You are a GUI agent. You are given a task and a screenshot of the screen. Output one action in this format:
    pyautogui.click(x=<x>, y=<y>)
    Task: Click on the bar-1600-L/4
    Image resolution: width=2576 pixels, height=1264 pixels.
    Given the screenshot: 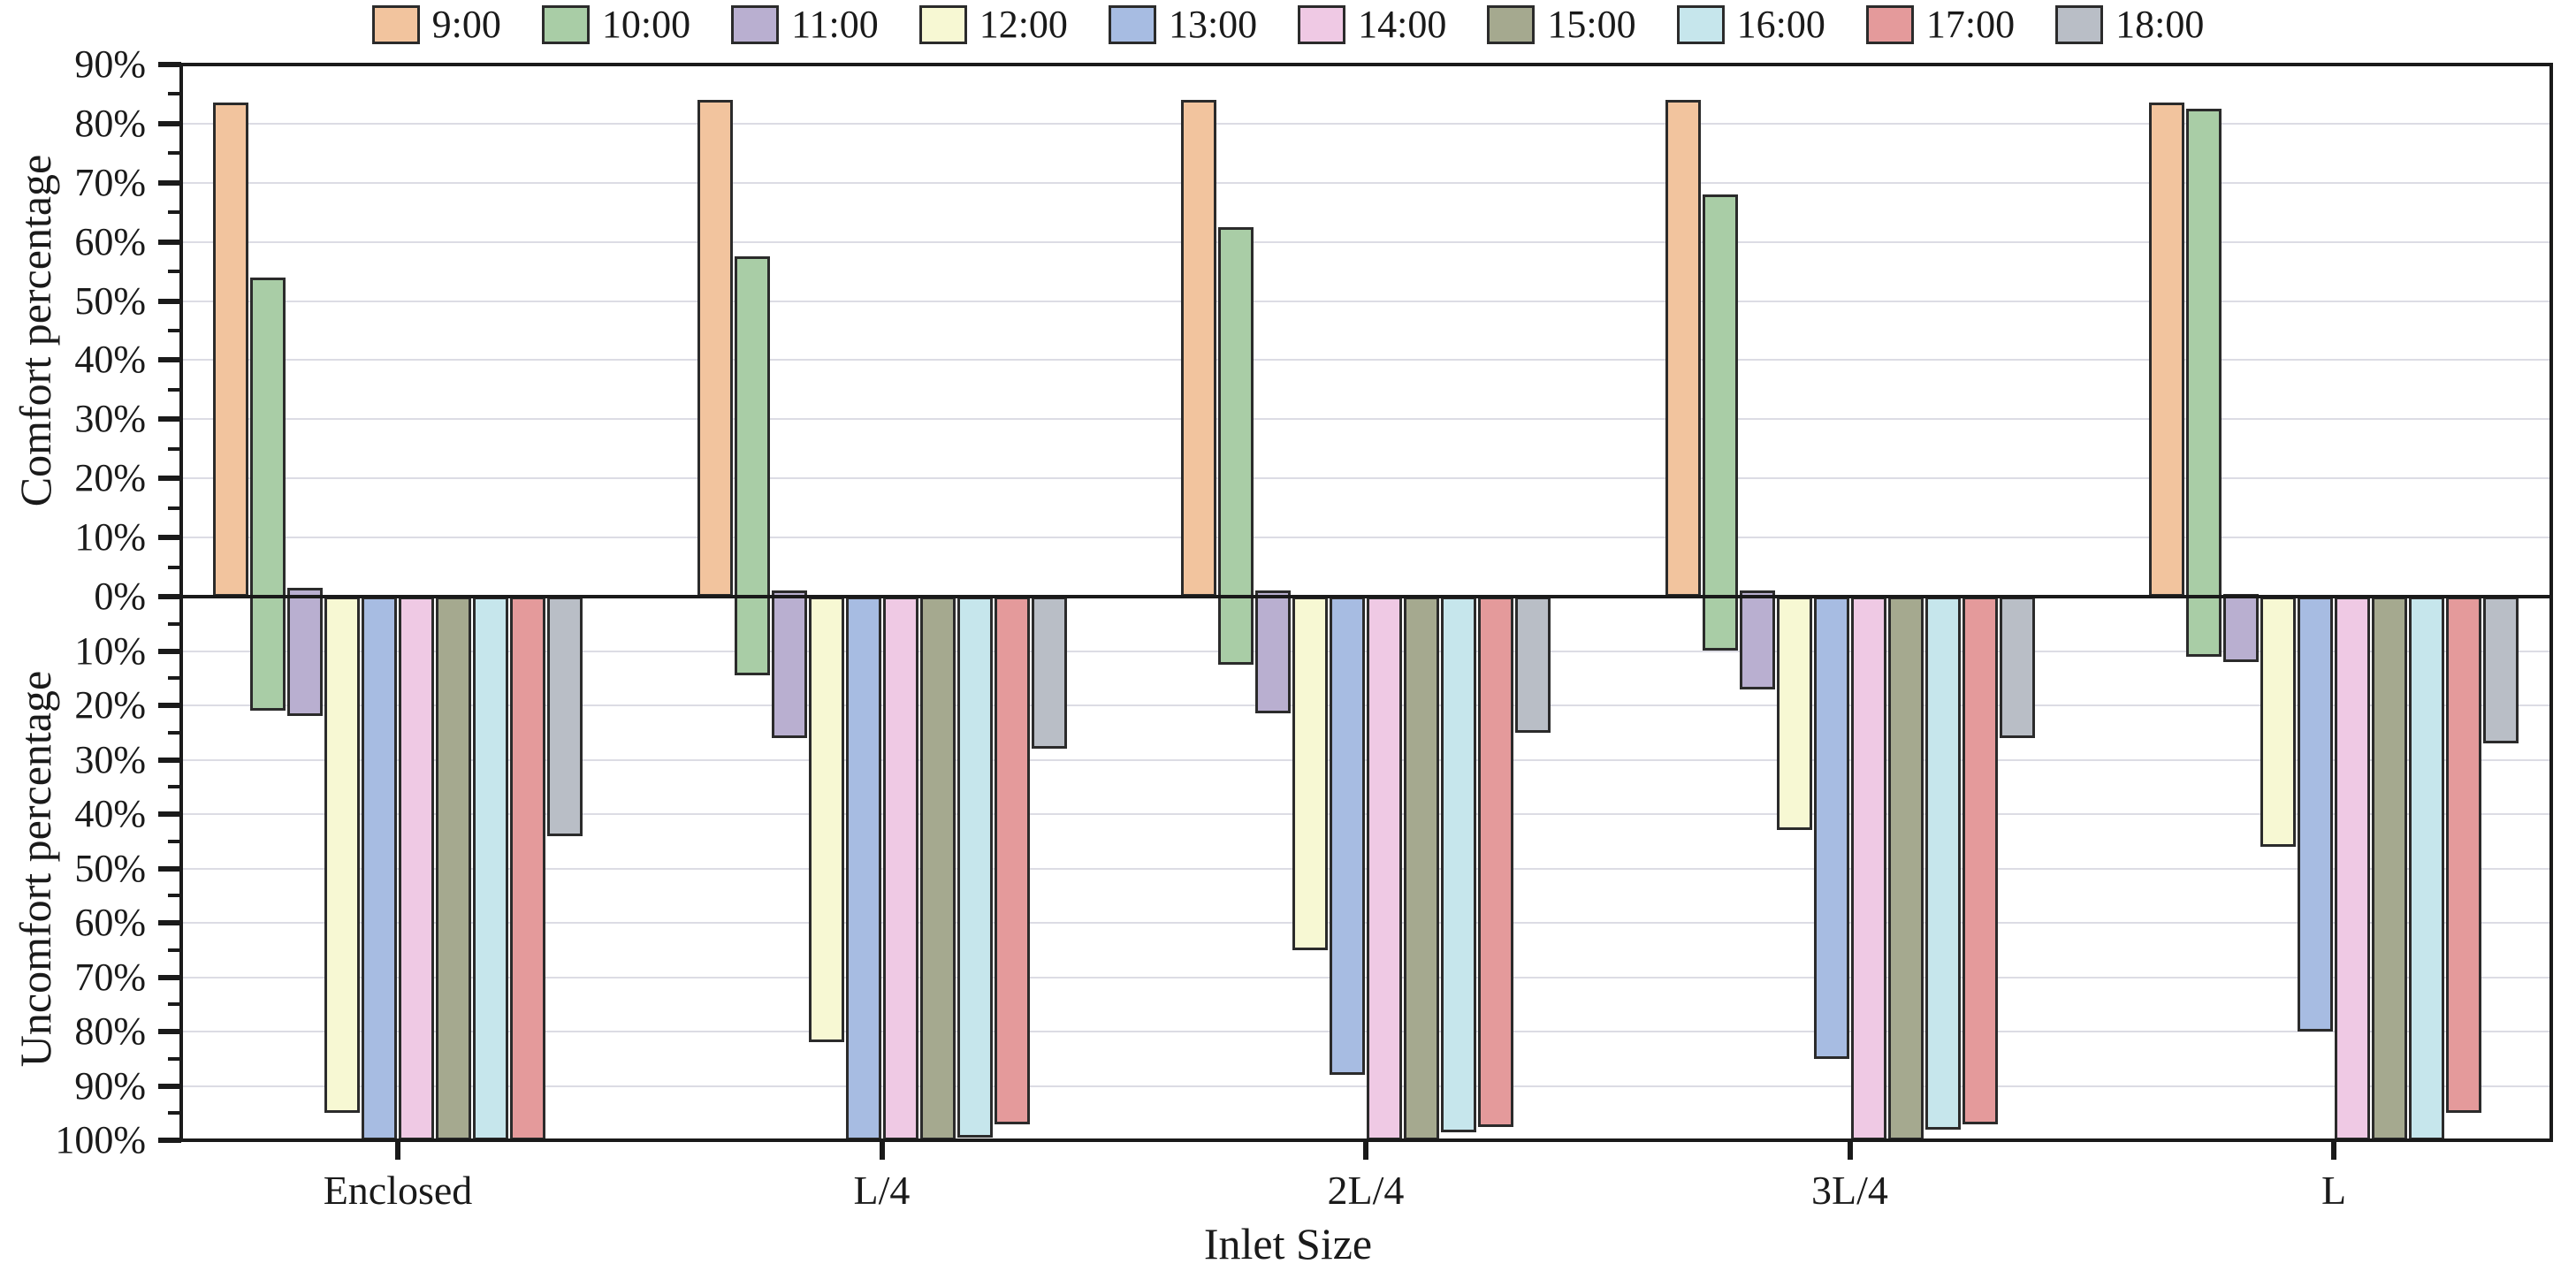 What is the action you would take?
    pyautogui.click(x=974, y=867)
    